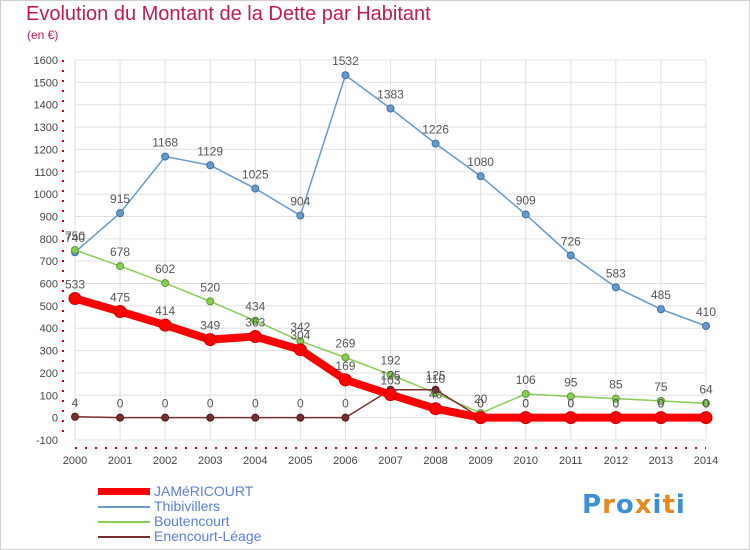 This screenshot has height=550, width=750. What do you see at coordinates (120, 297) in the screenshot?
I see `data-label-jam-ricourt: 475` at bounding box center [120, 297].